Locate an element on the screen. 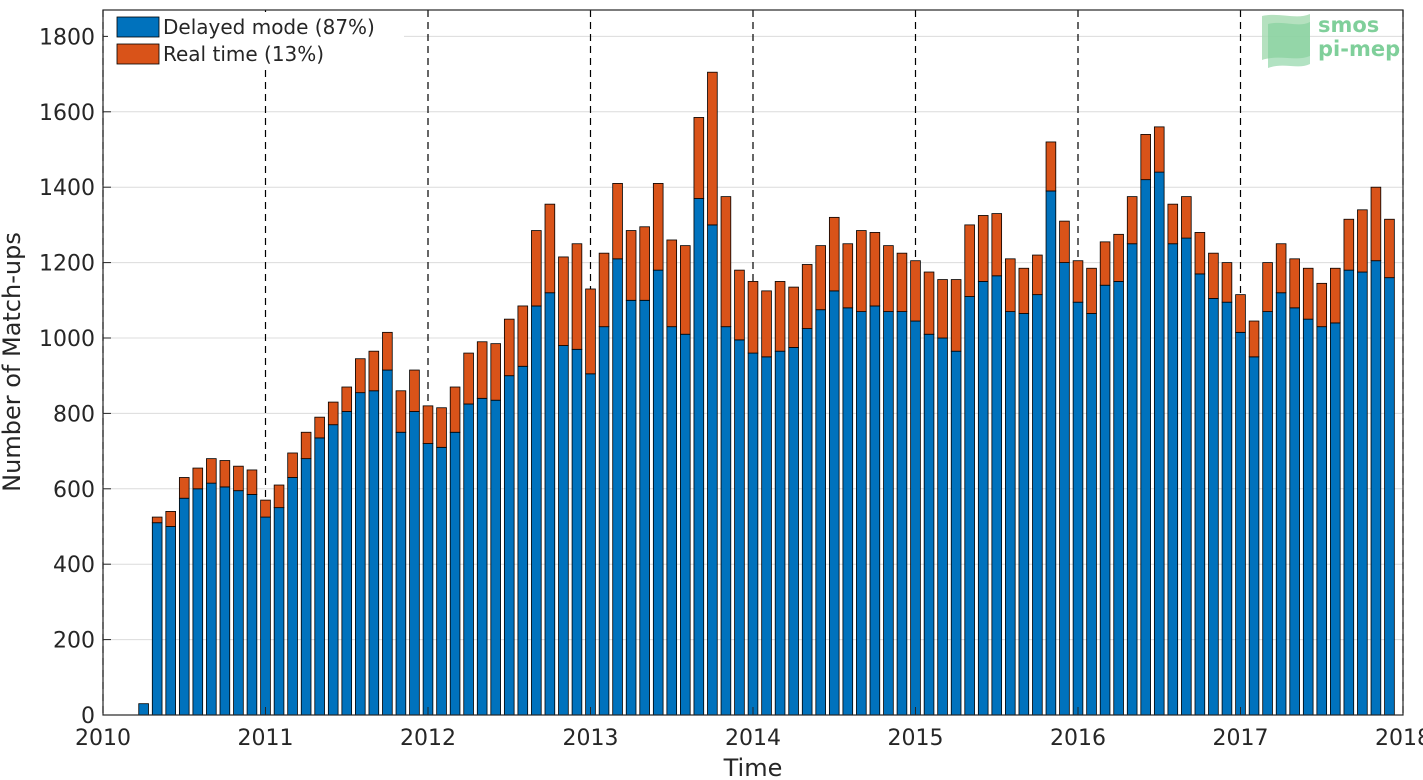  y-tick-label-200: 200 is located at coordinates (74, 641).